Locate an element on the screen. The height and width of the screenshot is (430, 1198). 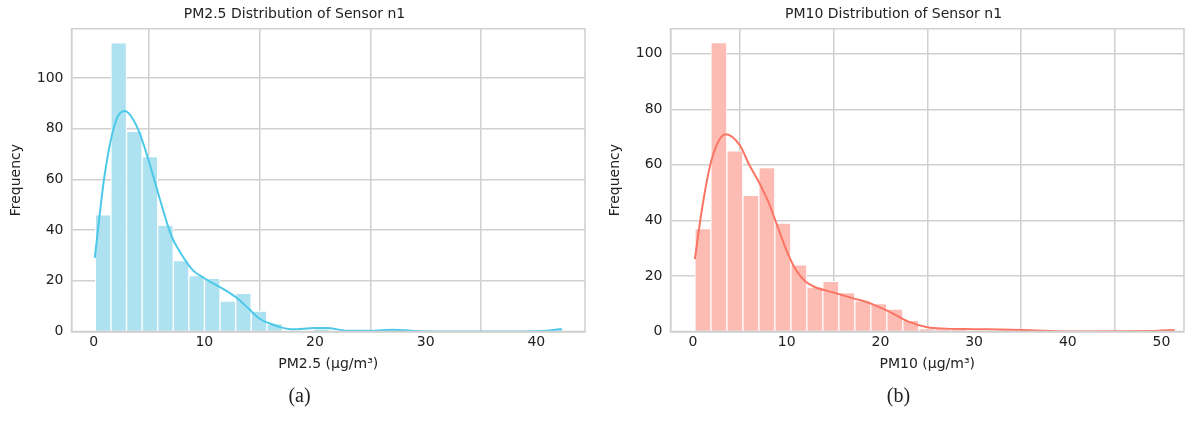
x-tick-label: 50 is located at coordinates (1161, 341).